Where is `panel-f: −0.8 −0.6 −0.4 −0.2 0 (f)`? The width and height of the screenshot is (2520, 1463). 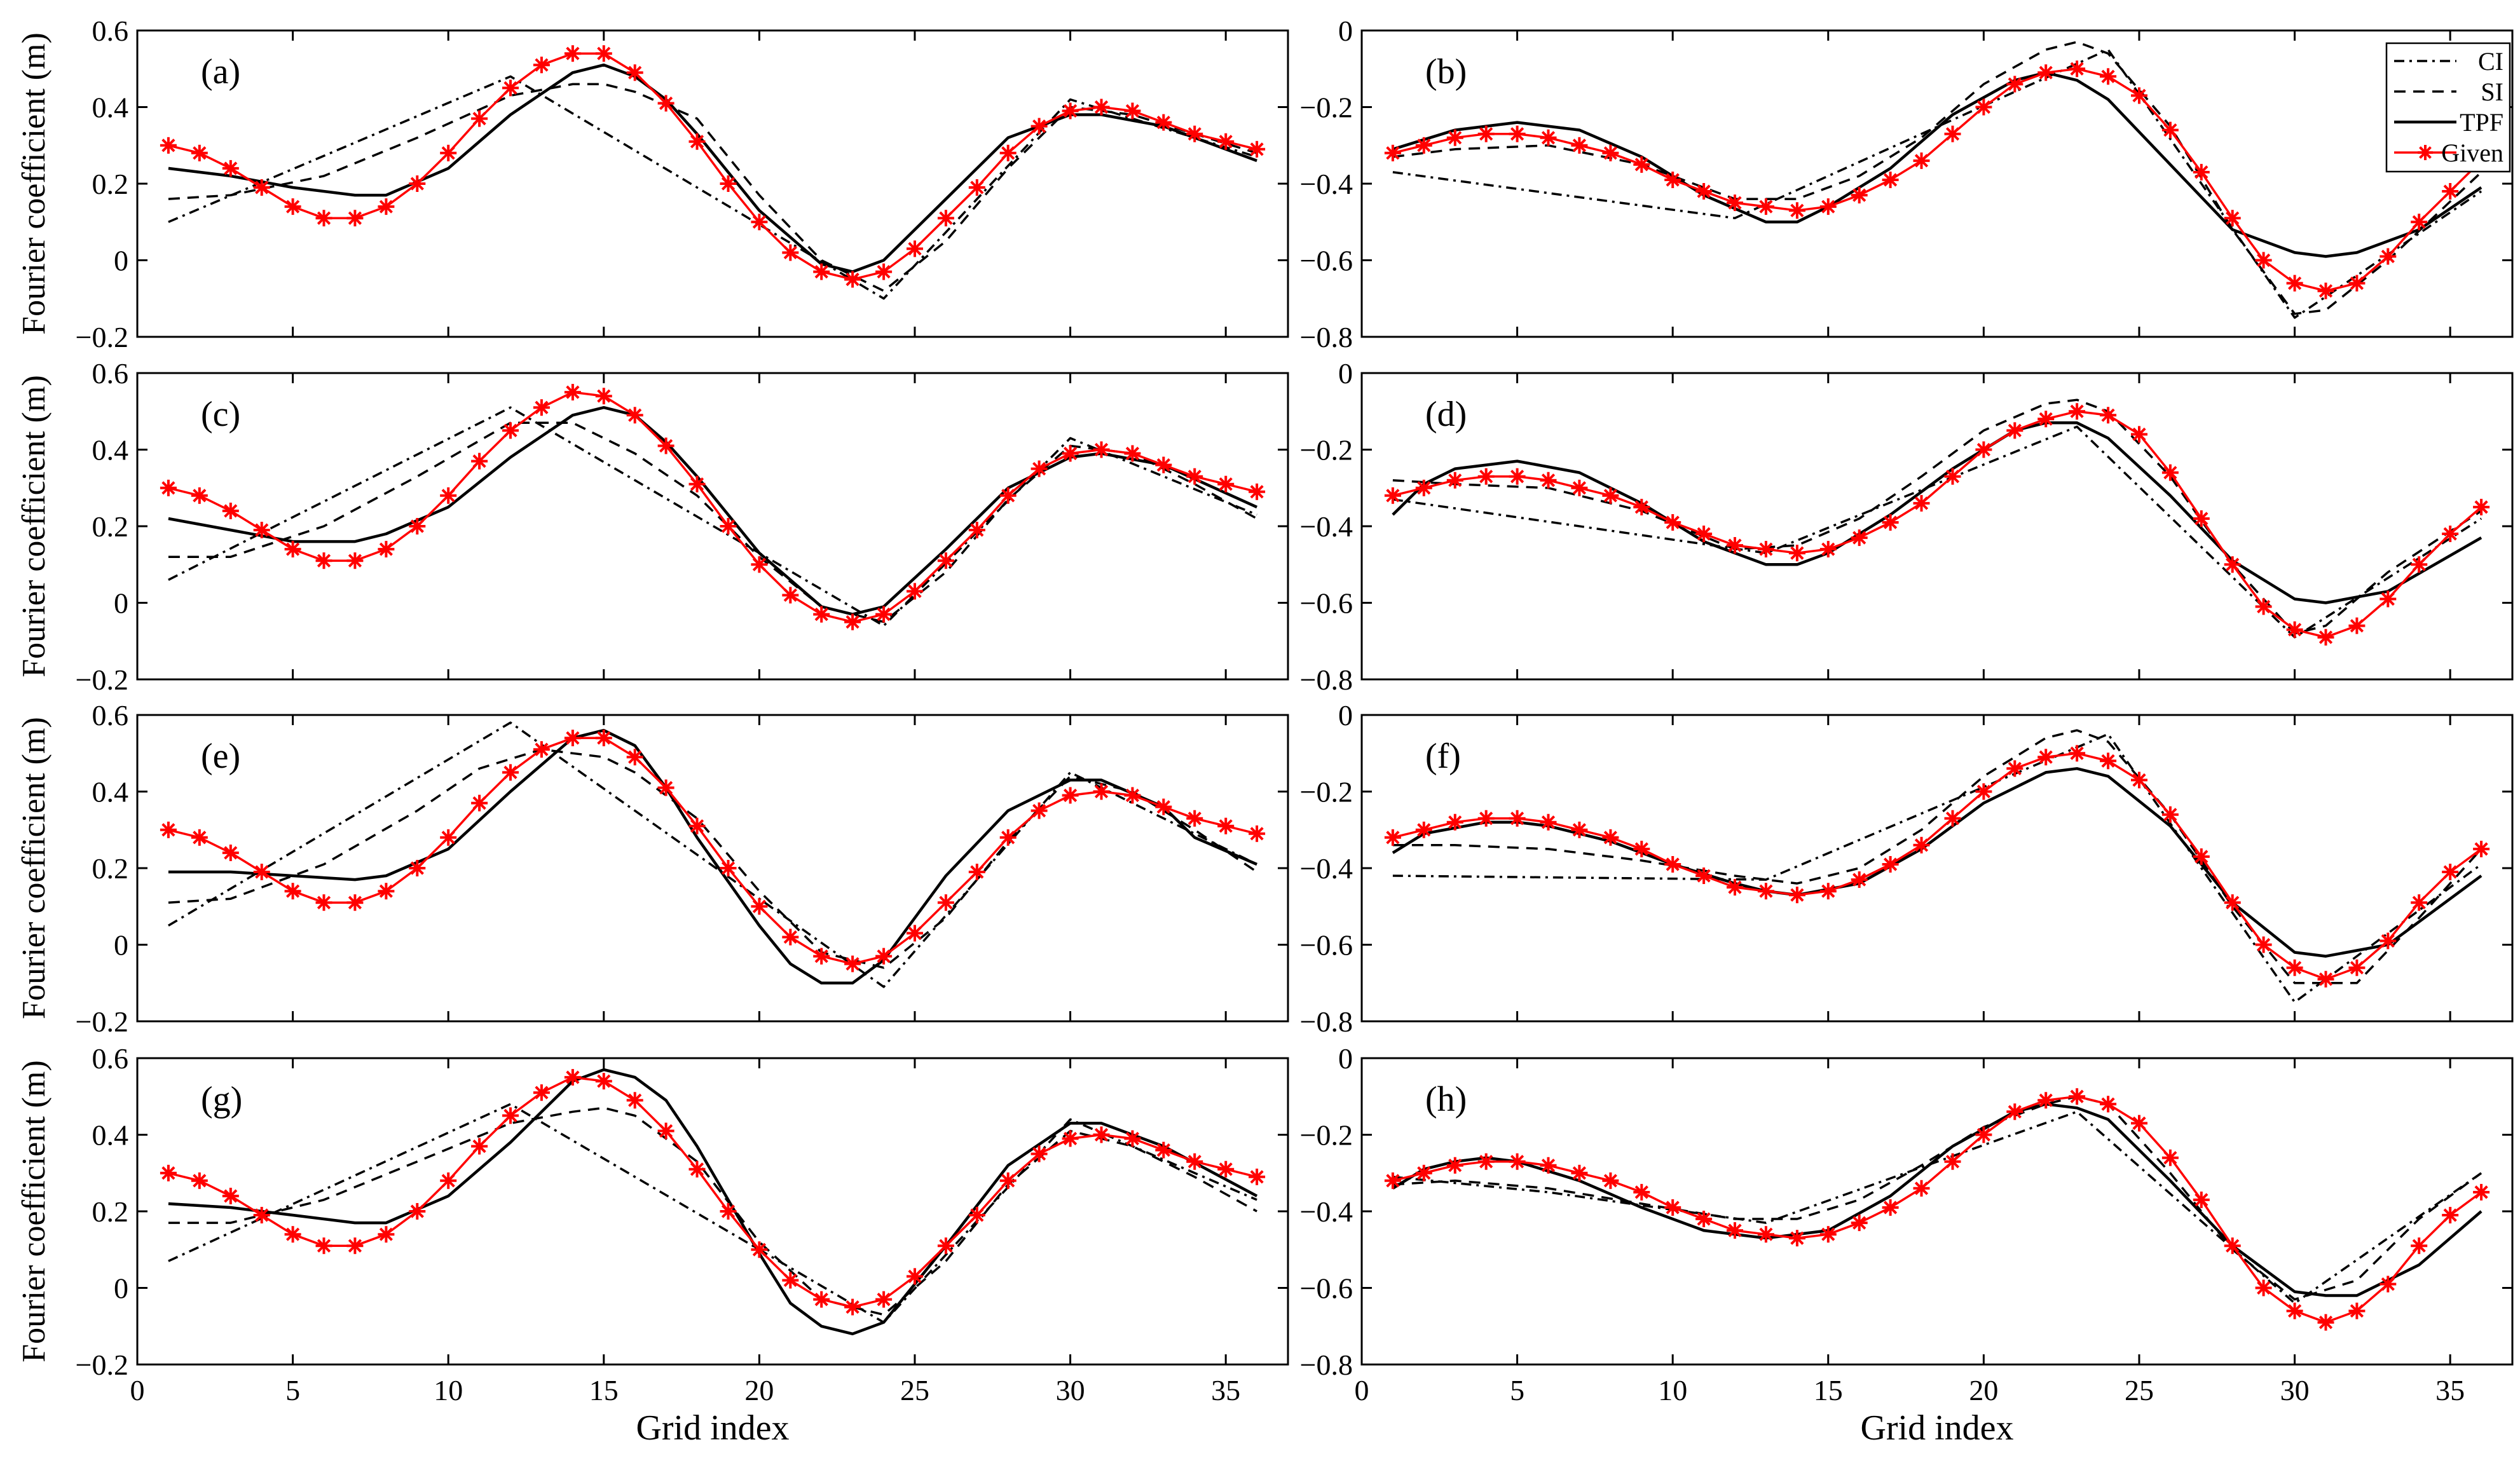 panel-f: −0.8 −0.6 −0.4 −0.2 0 (f) is located at coordinates (1907, 868).